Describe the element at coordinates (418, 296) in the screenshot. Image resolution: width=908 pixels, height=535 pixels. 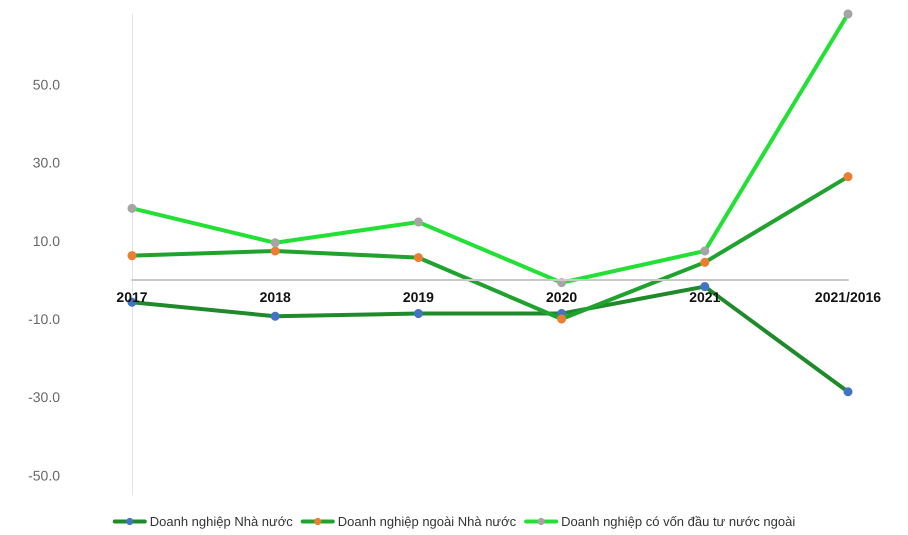
I see `x-tick-label: 2019` at that location.